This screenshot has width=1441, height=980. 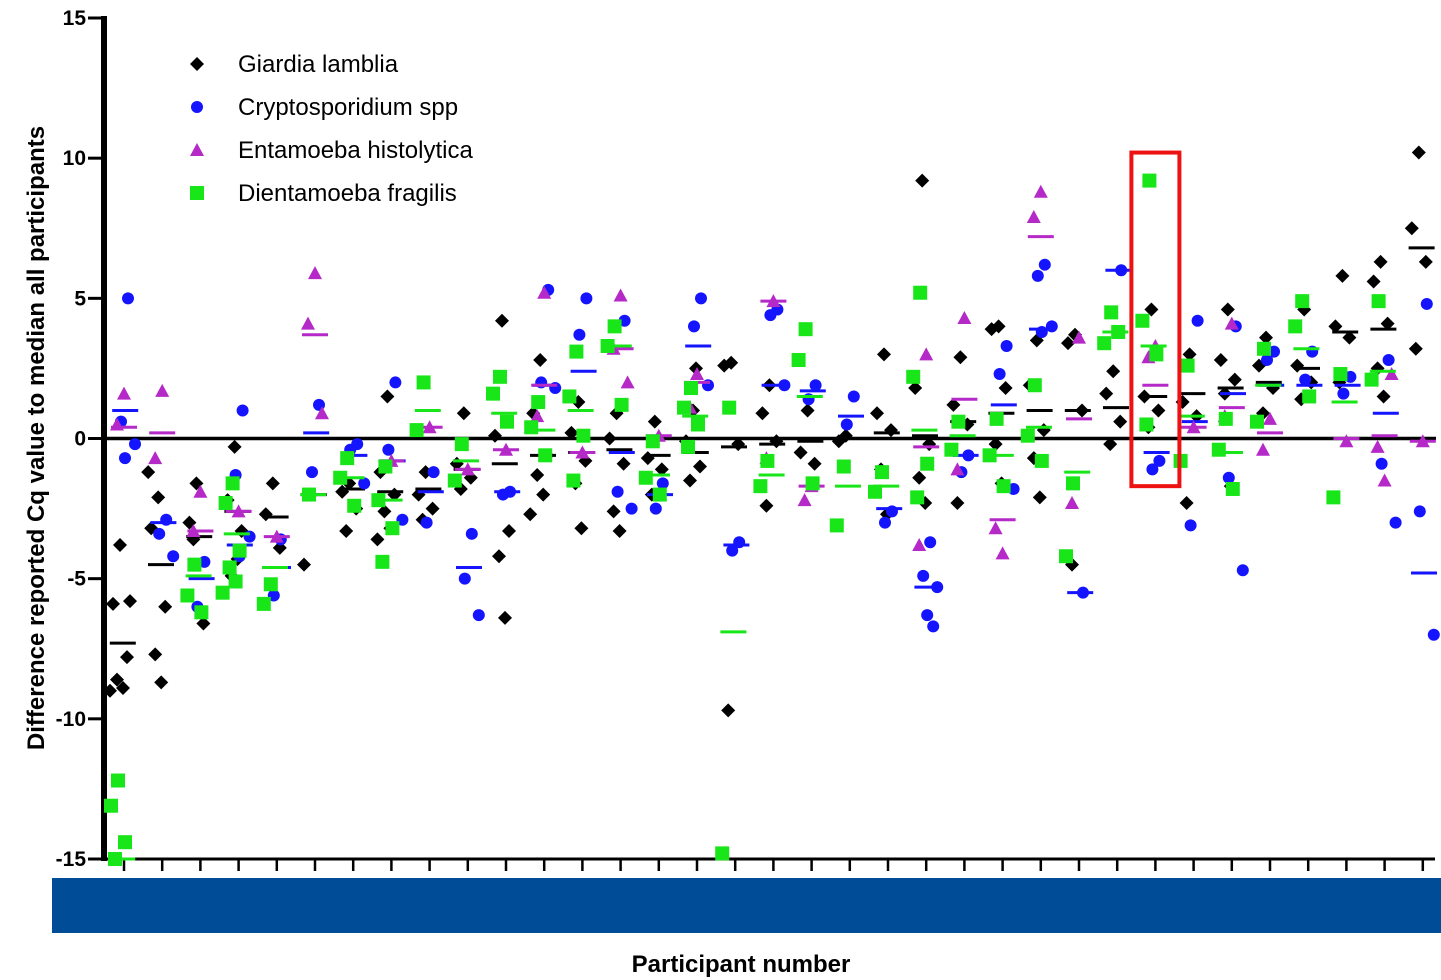 I want to click on x-axis-tick-label-cover, so click(x=746, y=905).